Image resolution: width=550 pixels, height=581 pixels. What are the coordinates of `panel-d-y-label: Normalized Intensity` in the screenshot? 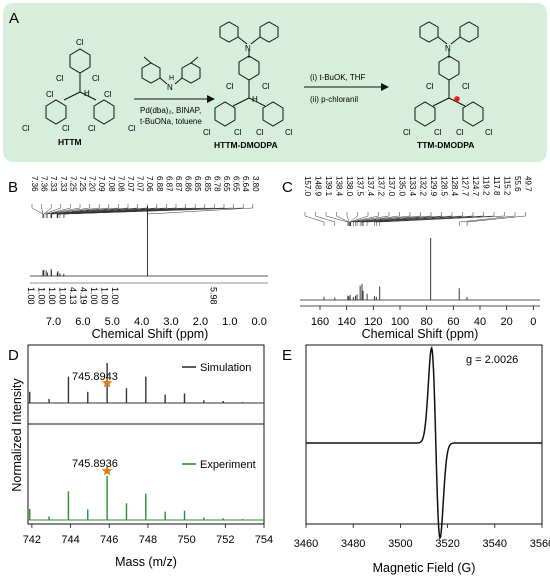 It's located at (17, 435).